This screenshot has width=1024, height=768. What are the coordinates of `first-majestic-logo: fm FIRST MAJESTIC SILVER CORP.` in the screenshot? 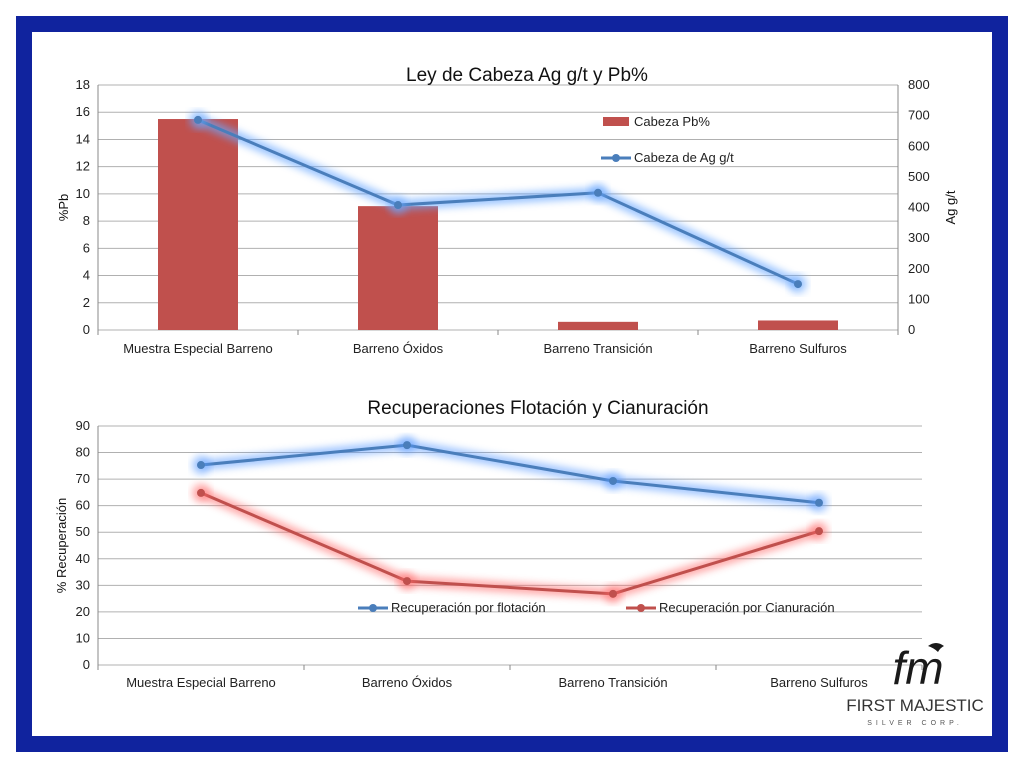 It's located at (915, 686).